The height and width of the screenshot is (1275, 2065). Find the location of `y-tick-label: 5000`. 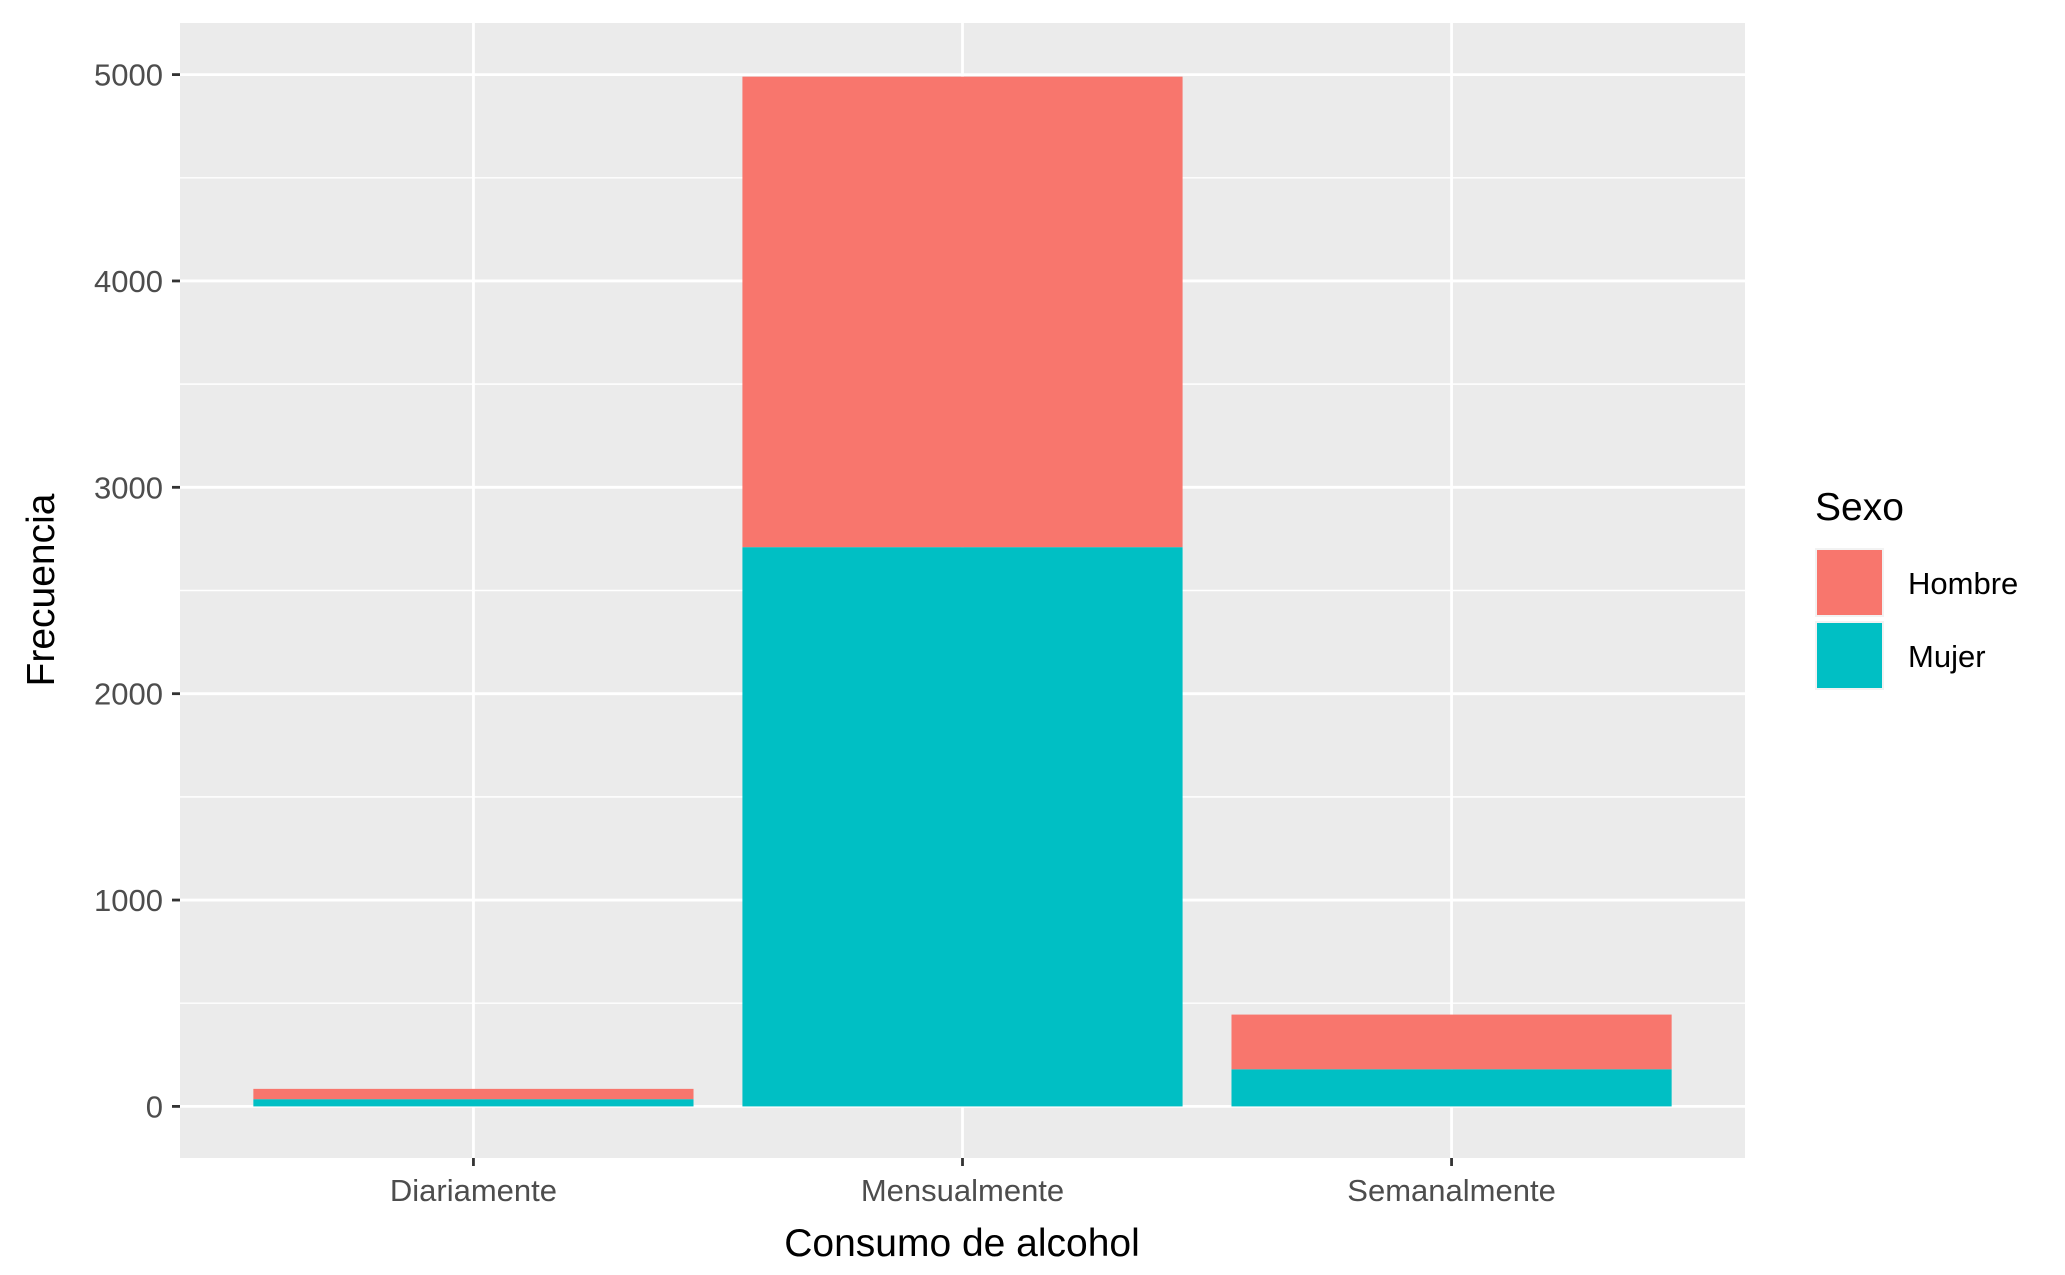

y-tick-label: 5000 is located at coordinates (128, 75).